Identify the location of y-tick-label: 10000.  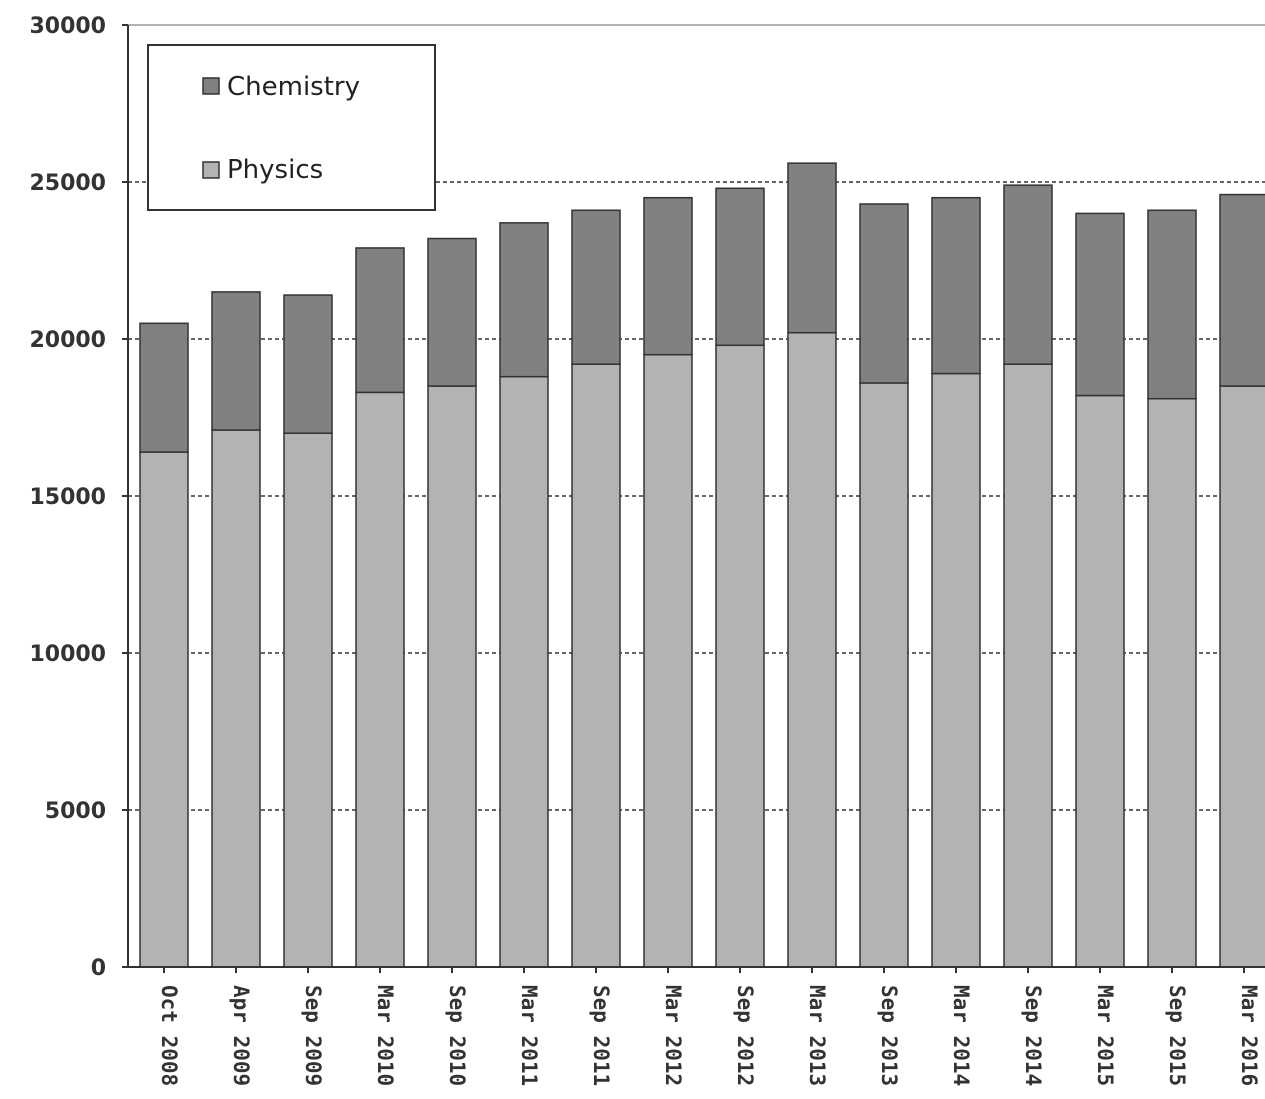
(67, 654).